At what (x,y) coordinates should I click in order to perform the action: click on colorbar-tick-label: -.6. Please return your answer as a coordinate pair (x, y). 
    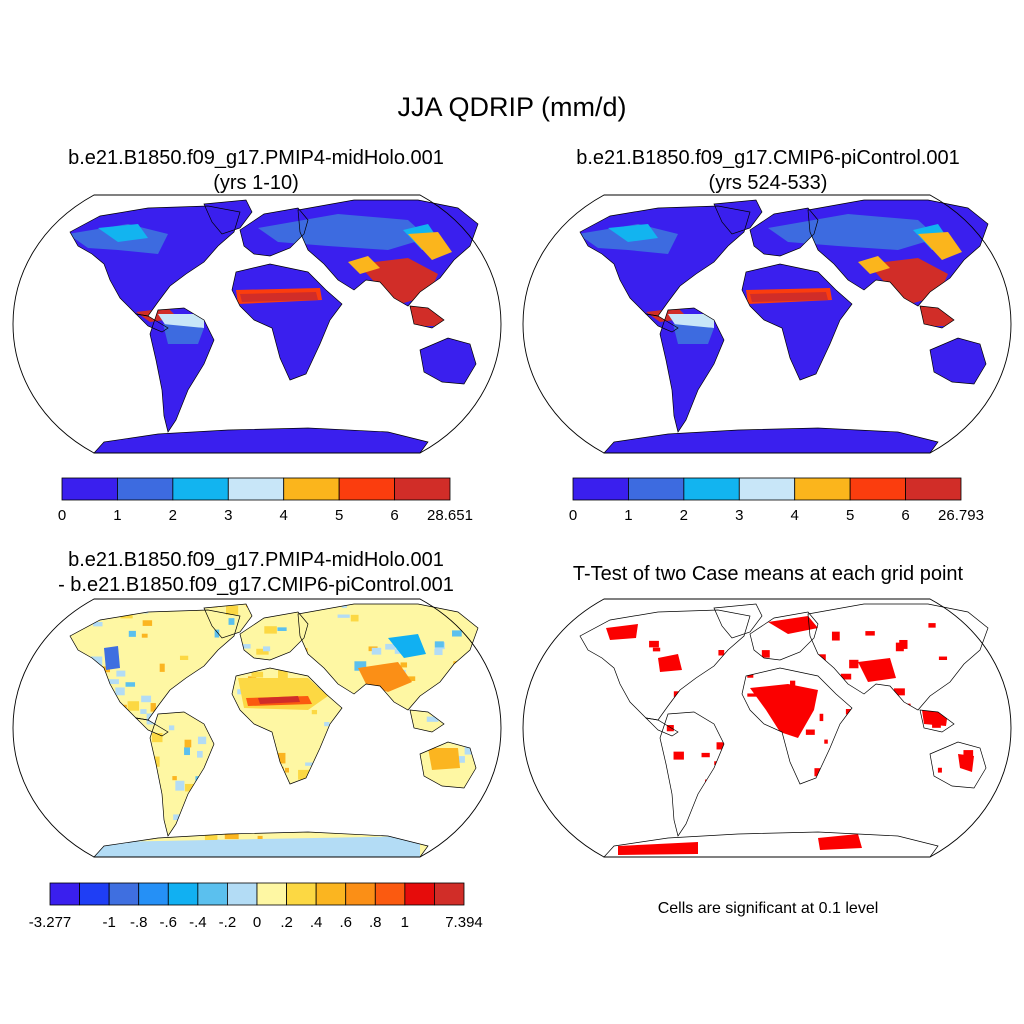
    Looking at the image, I should click on (169, 922).